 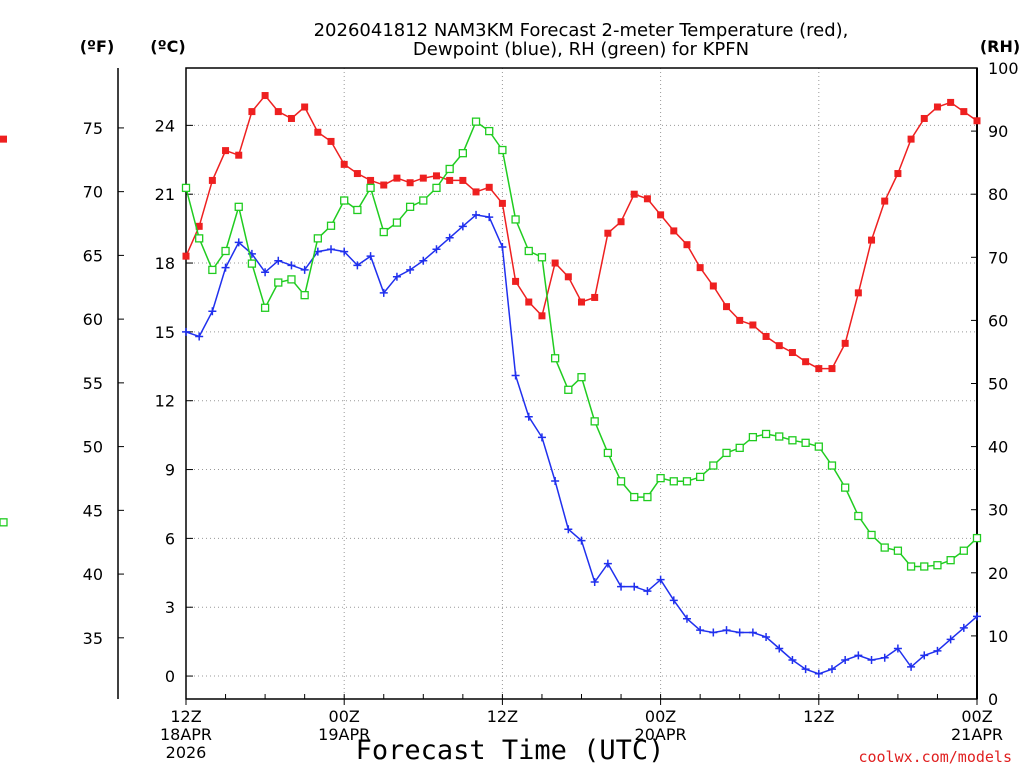 I want to click on fahrenheit-tick-label: 60, so click(x=93, y=319).